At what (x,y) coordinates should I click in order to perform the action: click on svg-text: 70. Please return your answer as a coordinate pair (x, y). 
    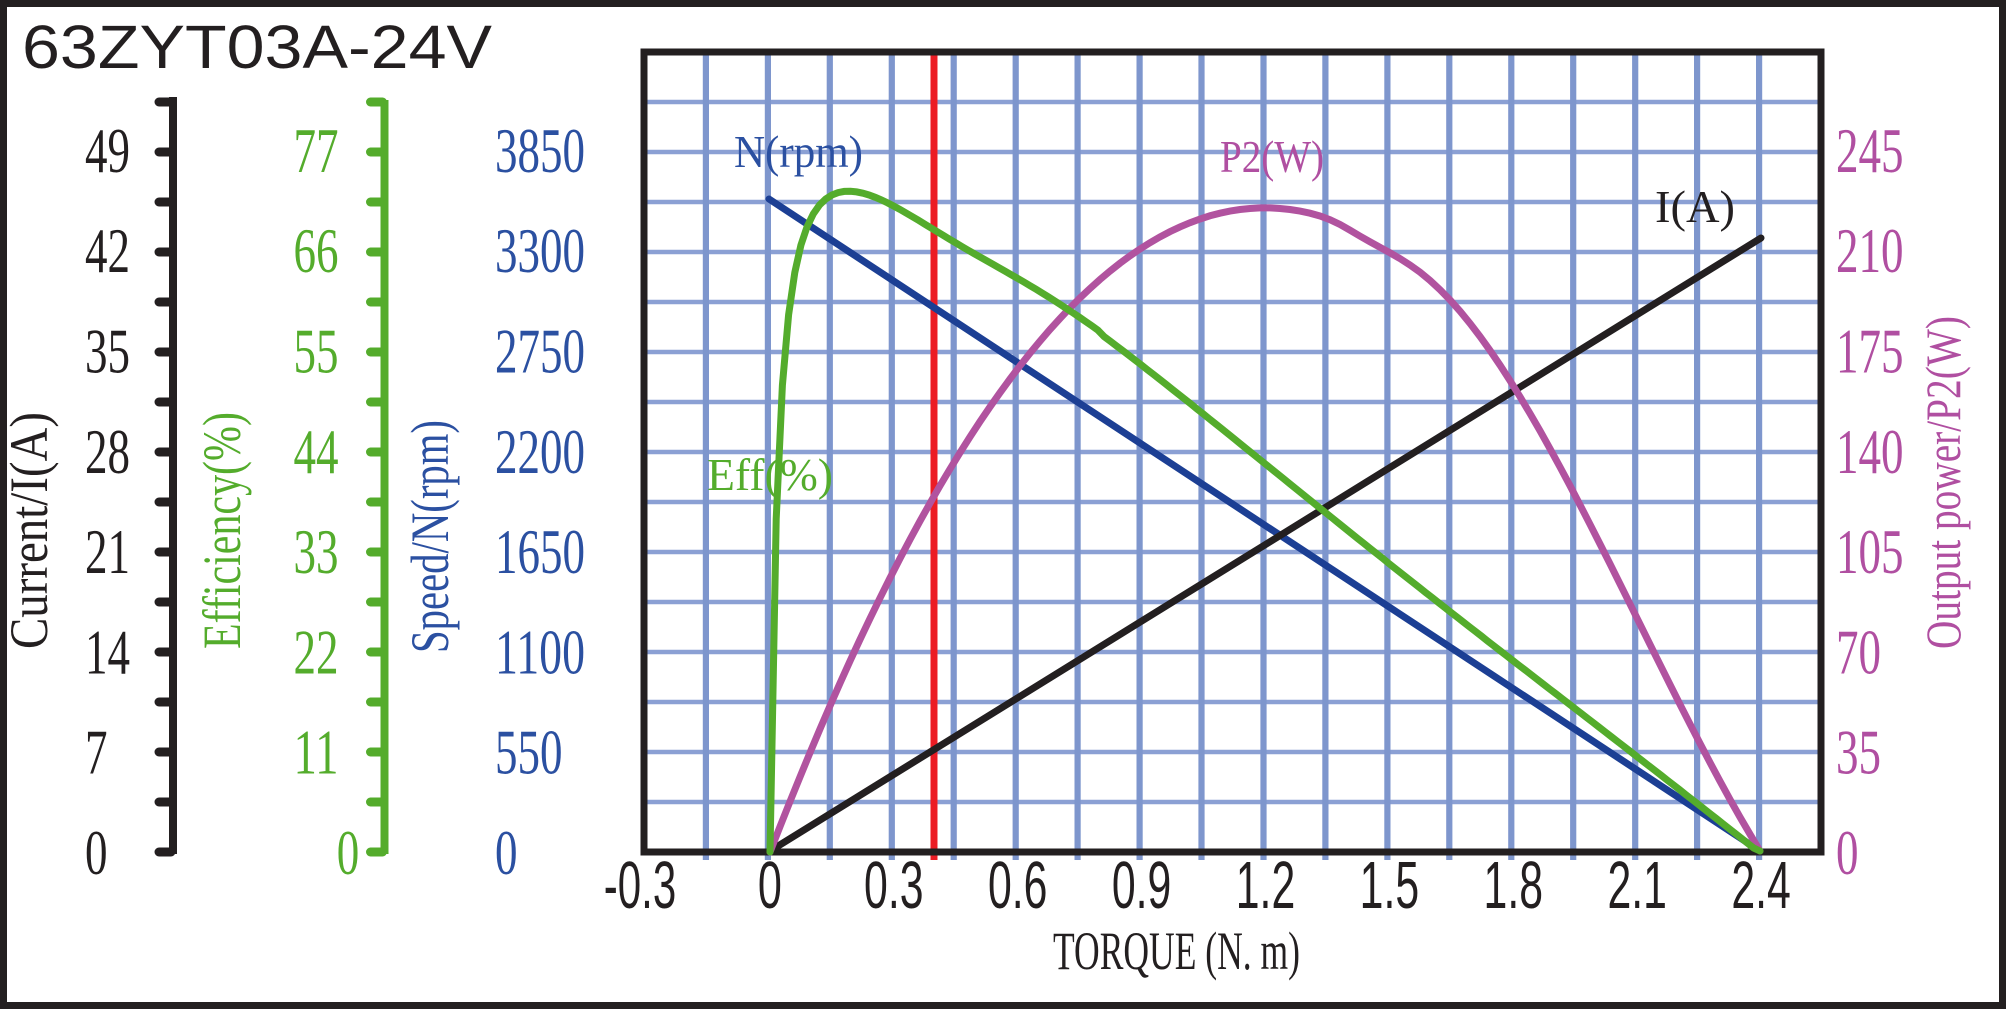
    Looking at the image, I should click on (1858, 652).